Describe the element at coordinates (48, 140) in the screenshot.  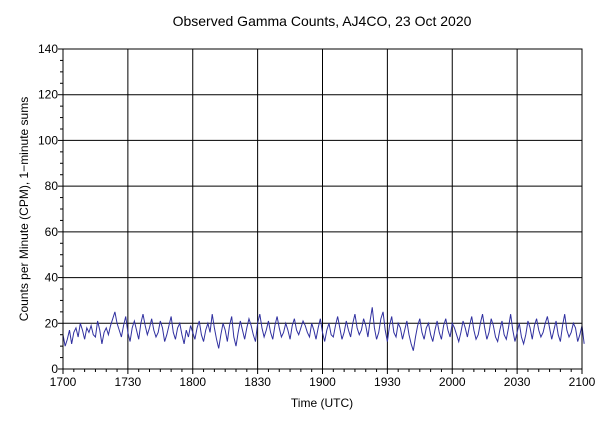
I see `y-tick-label: 100` at that location.